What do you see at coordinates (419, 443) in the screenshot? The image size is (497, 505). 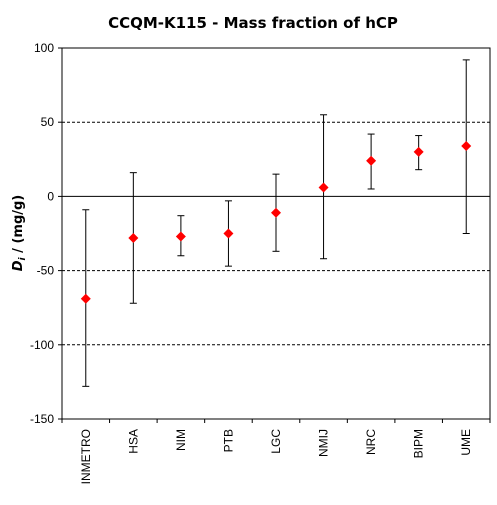 I see `x-tick-label: BIPM` at bounding box center [419, 443].